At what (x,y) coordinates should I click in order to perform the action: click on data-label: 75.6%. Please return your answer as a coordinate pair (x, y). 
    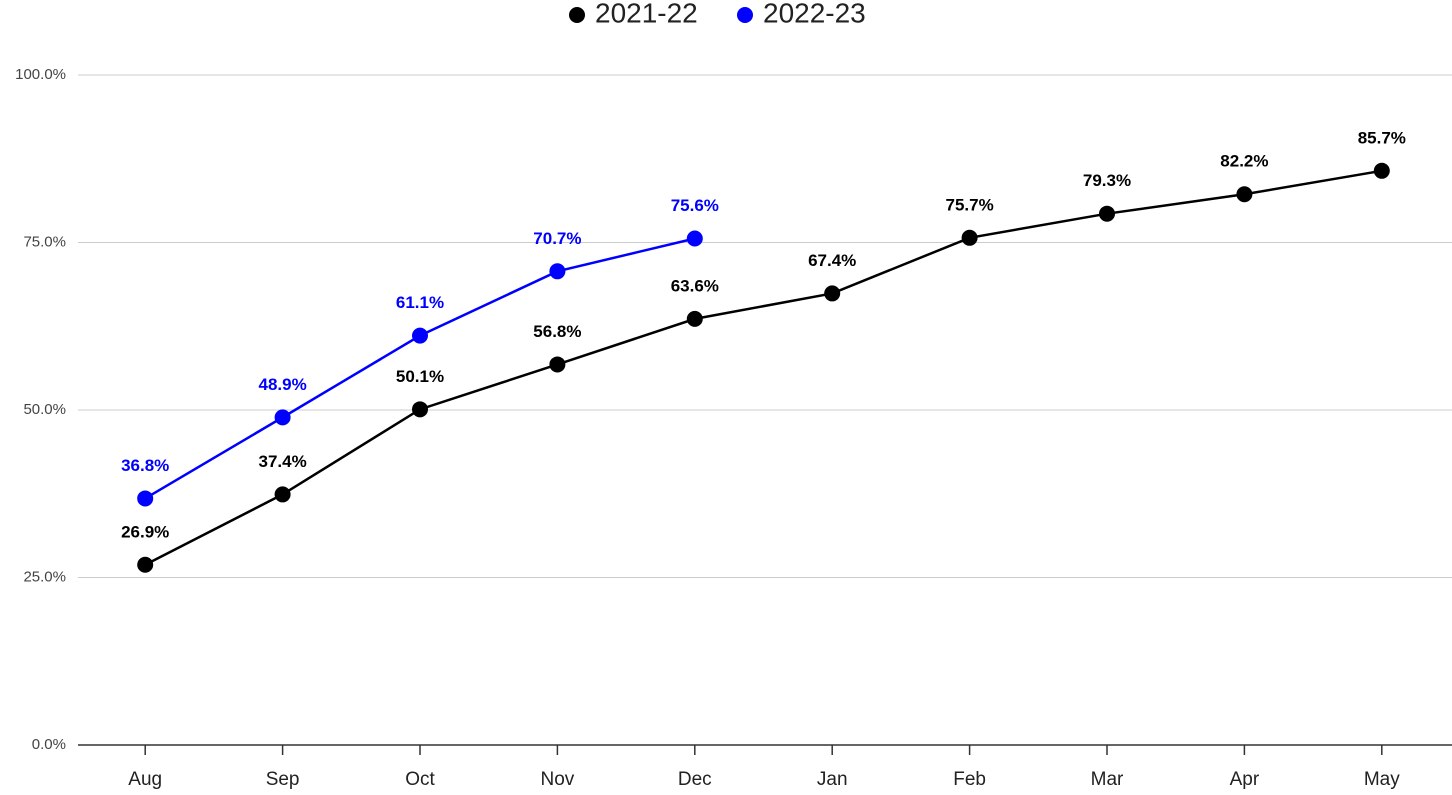
    Looking at the image, I should click on (695, 205).